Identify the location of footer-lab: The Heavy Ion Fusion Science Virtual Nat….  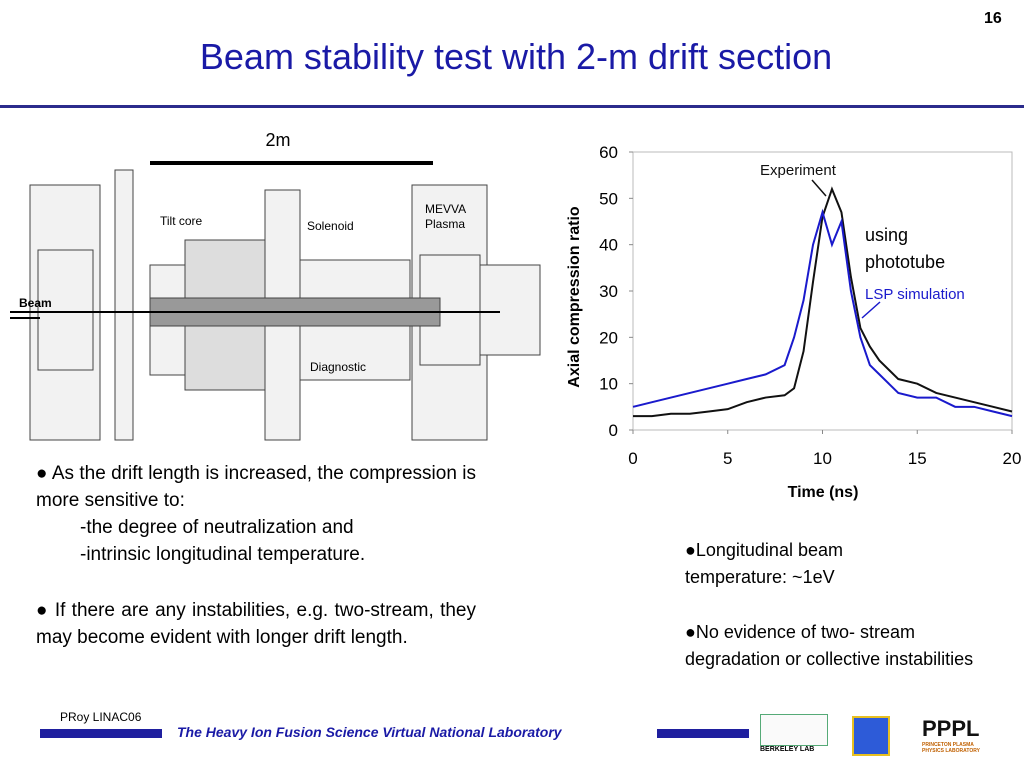
(369, 732).